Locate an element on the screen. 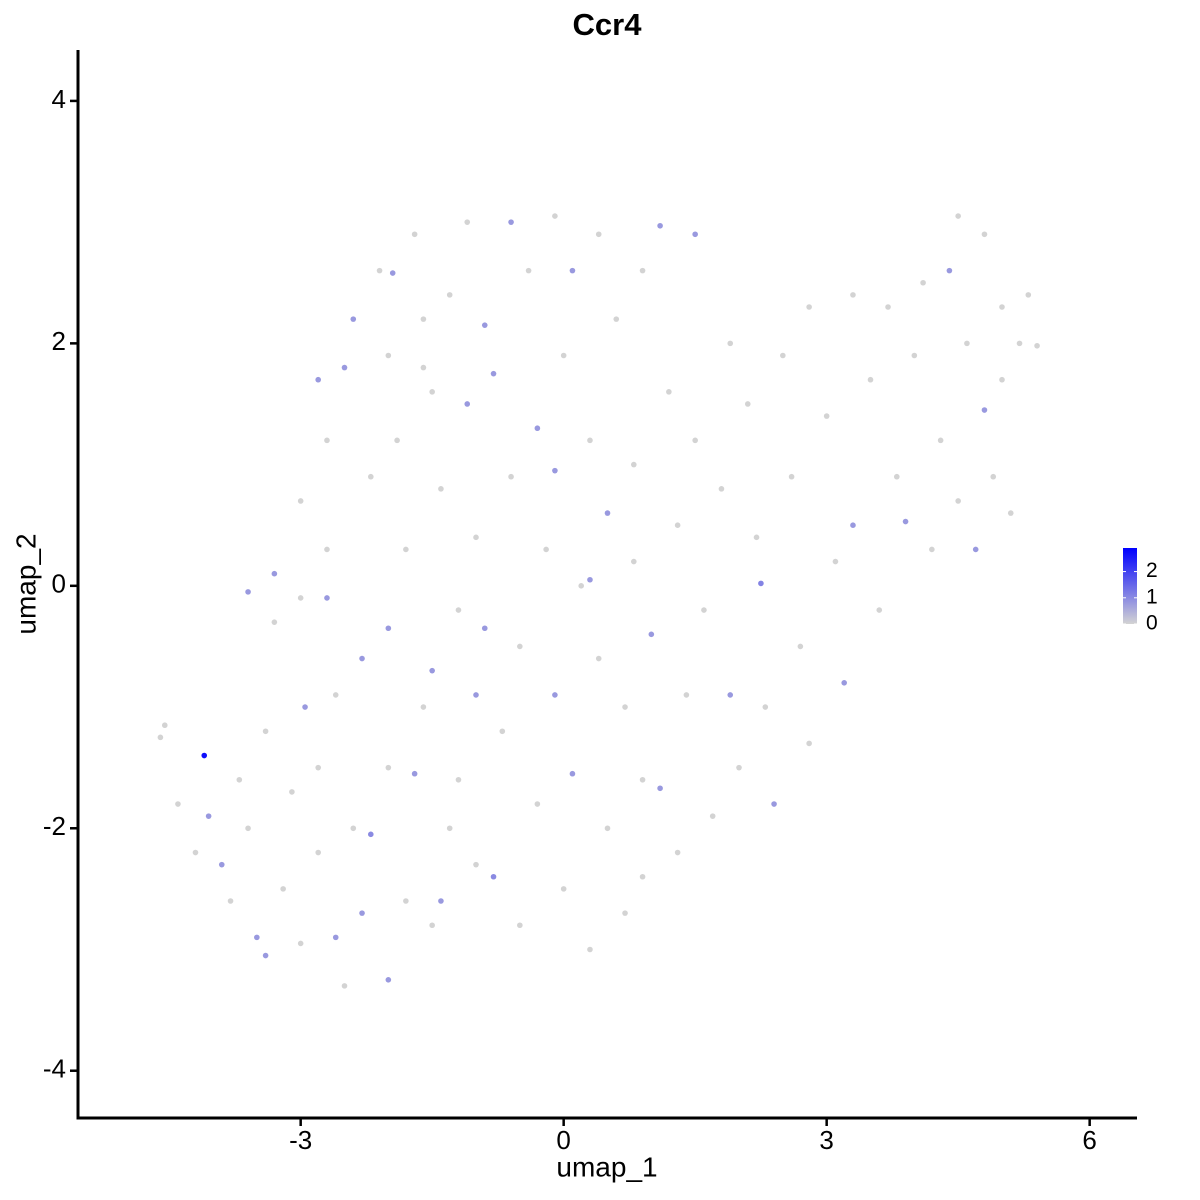 Image resolution: width=1200 pixels, height=1200 pixels. x-tick-label: 6 is located at coordinates (1089, 1140).